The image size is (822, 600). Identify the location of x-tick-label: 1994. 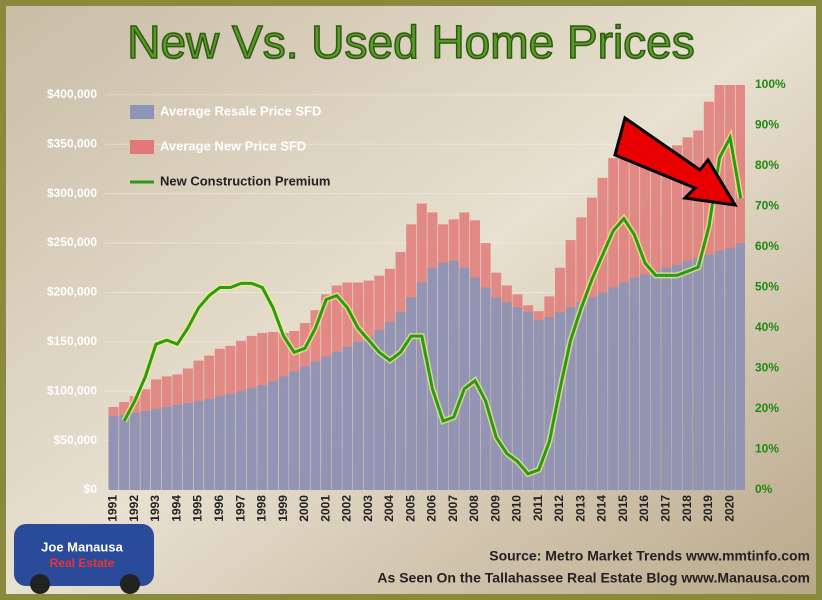
(176, 508).